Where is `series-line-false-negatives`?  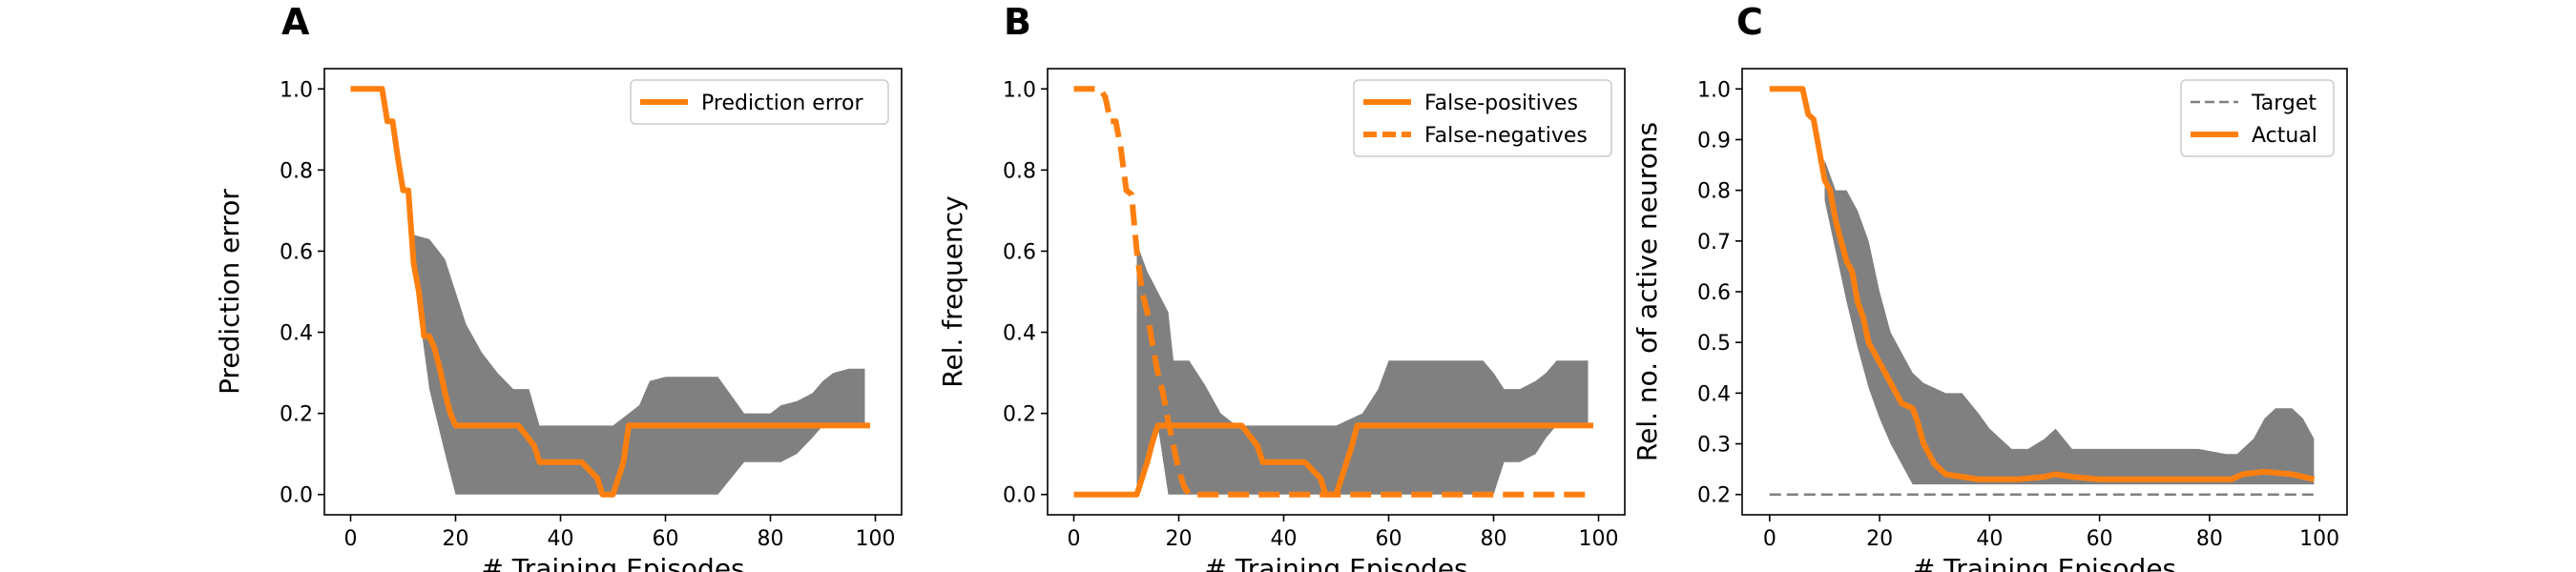
series-line-false-negatives is located at coordinates (1333, 292).